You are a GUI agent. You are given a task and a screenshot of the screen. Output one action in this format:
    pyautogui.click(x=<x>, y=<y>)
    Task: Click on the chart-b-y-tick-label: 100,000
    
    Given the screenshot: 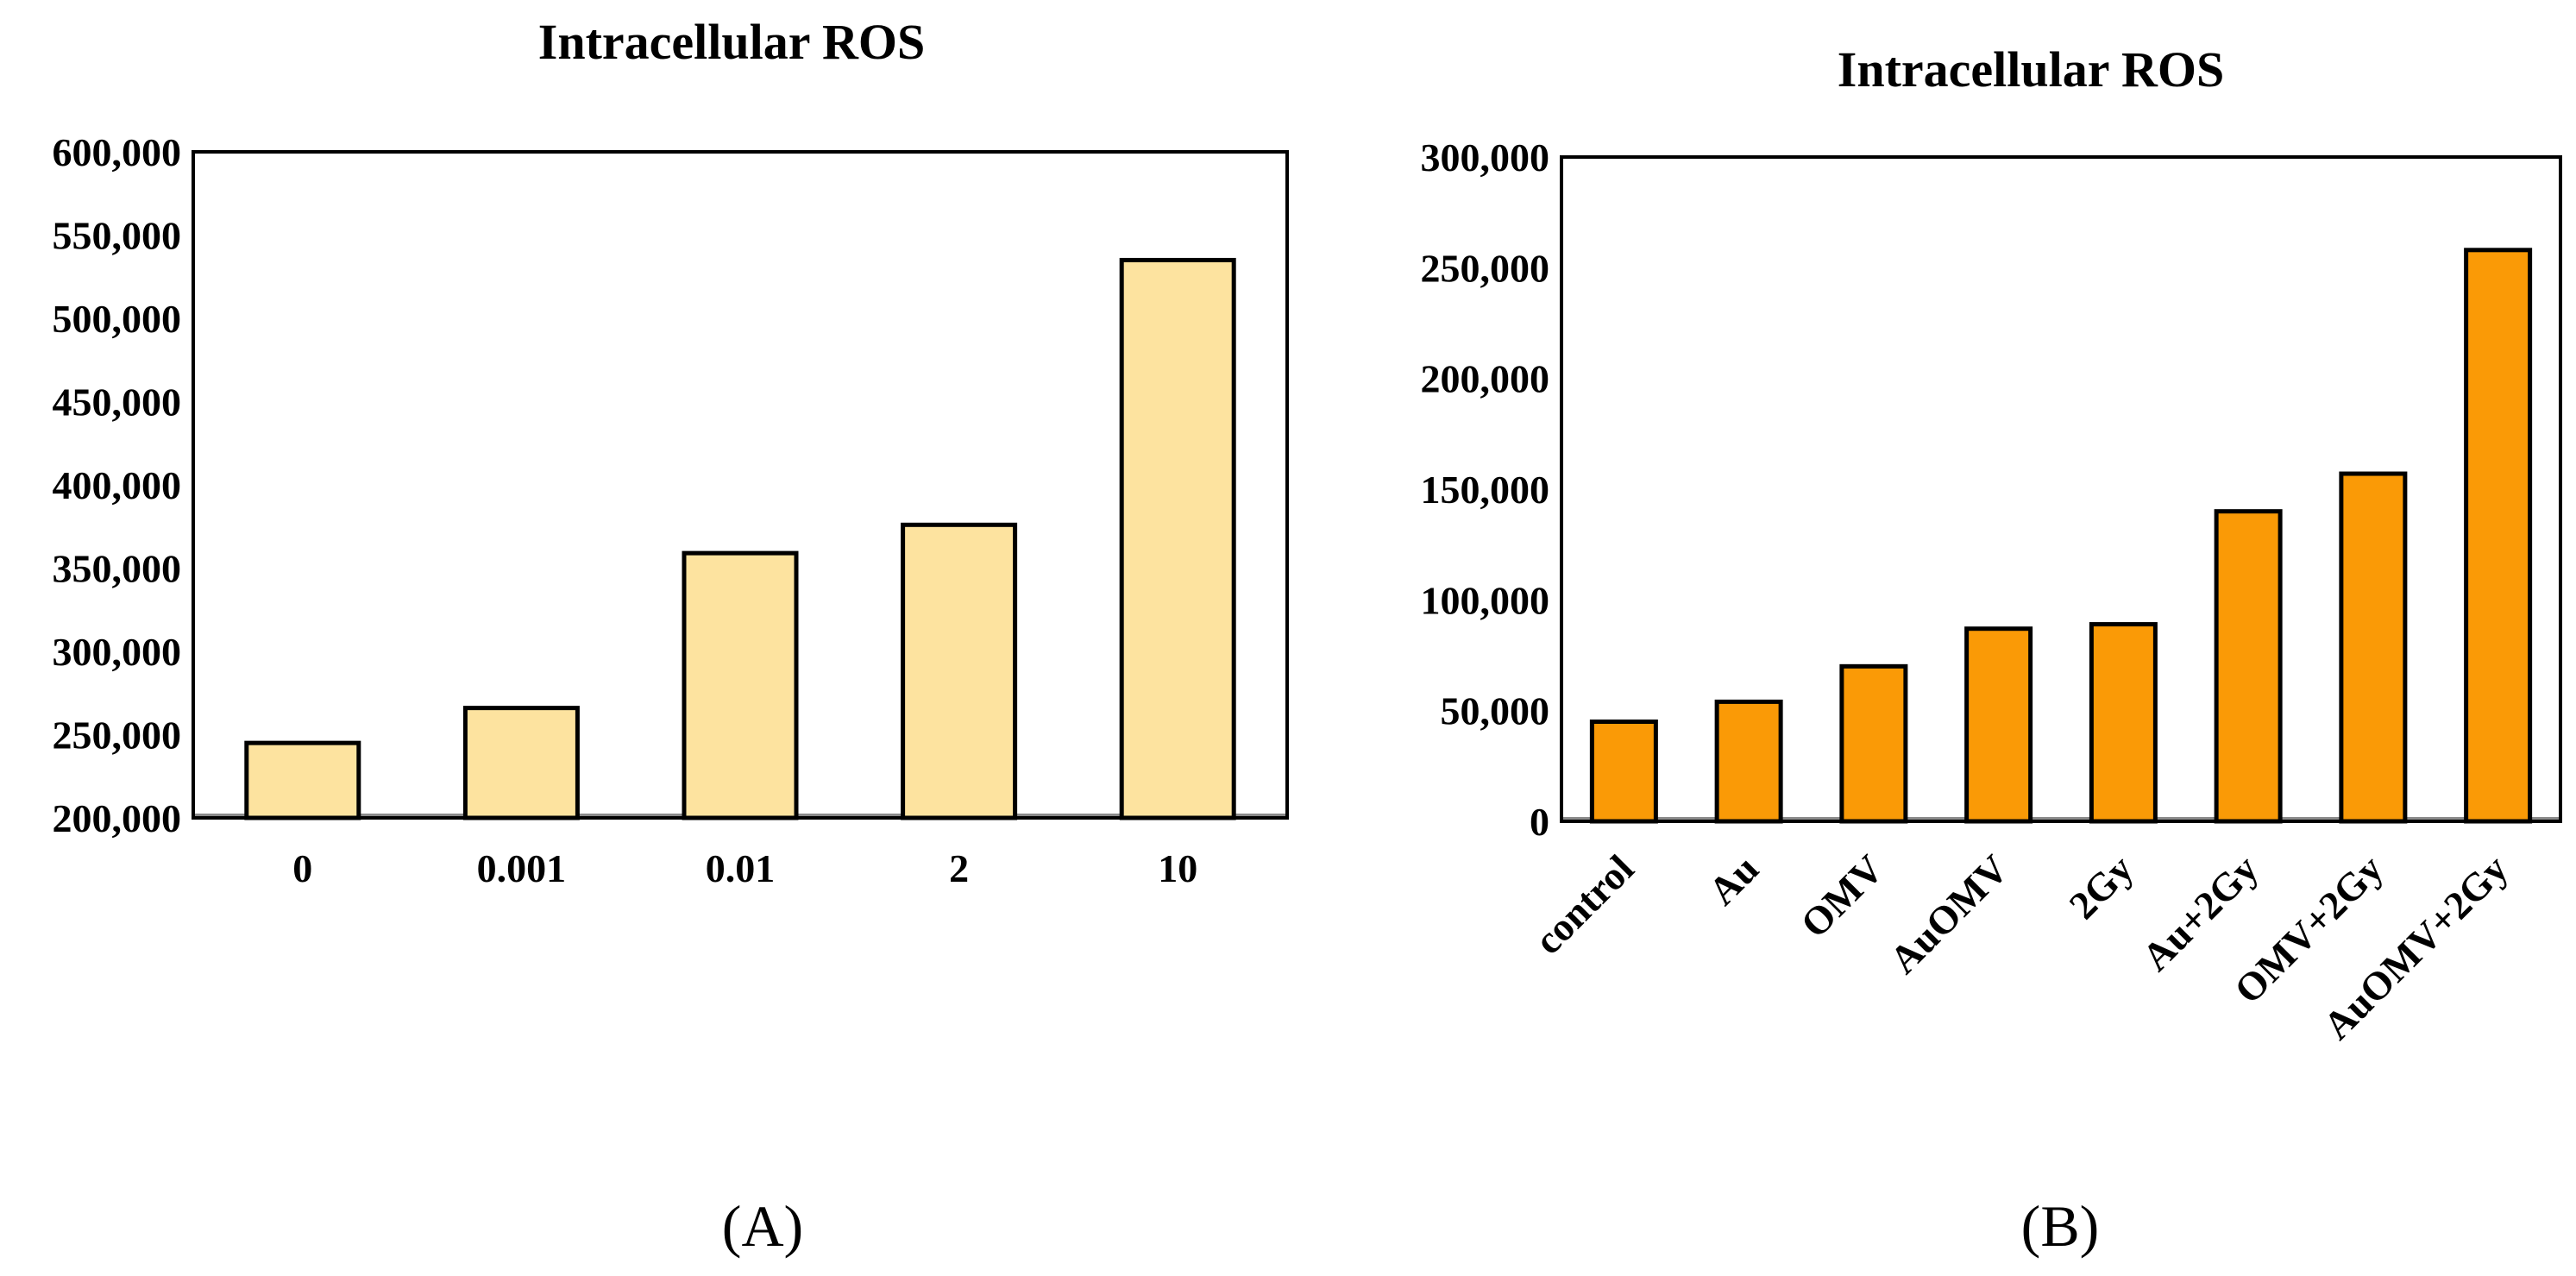 What is the action you would take?
    pyautogui.click(x=1485, y=600)
    